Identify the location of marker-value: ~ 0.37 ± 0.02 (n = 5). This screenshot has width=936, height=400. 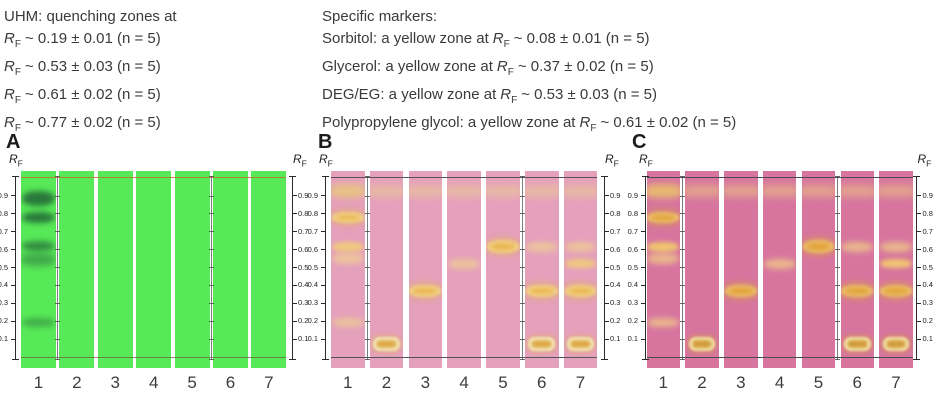
(585, 66).